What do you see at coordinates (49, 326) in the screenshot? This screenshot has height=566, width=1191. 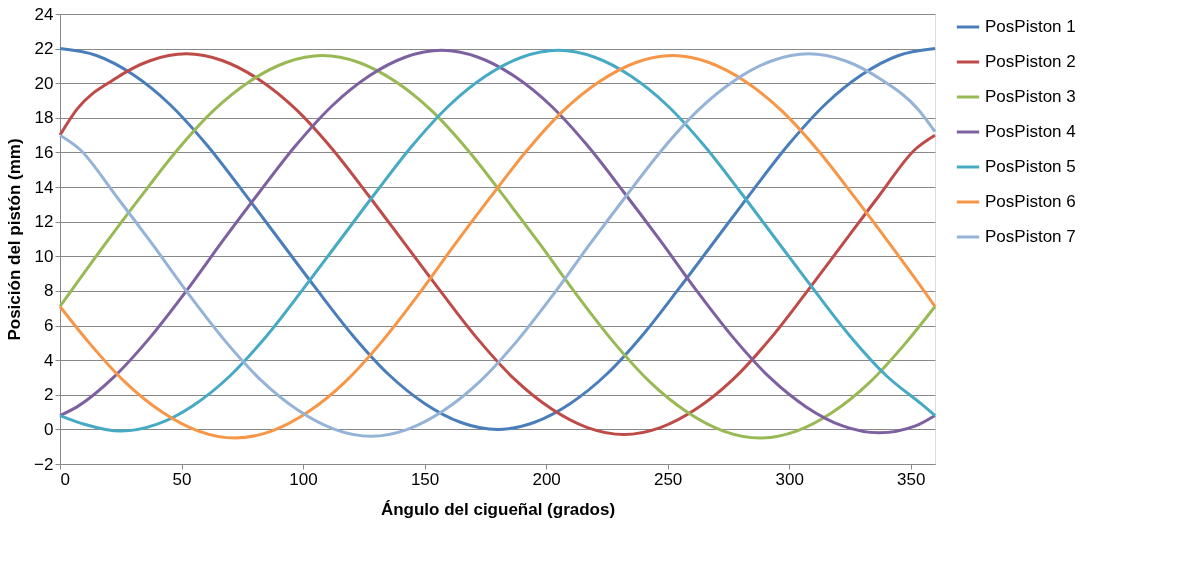 I see `y-tick-label: 6` at bounding box center [49, 326].